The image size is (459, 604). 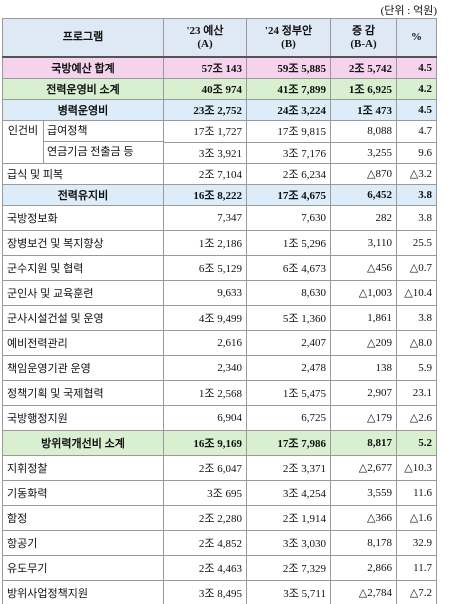 I want to click on row-label: 기동화력, so click(x=83, y=492).